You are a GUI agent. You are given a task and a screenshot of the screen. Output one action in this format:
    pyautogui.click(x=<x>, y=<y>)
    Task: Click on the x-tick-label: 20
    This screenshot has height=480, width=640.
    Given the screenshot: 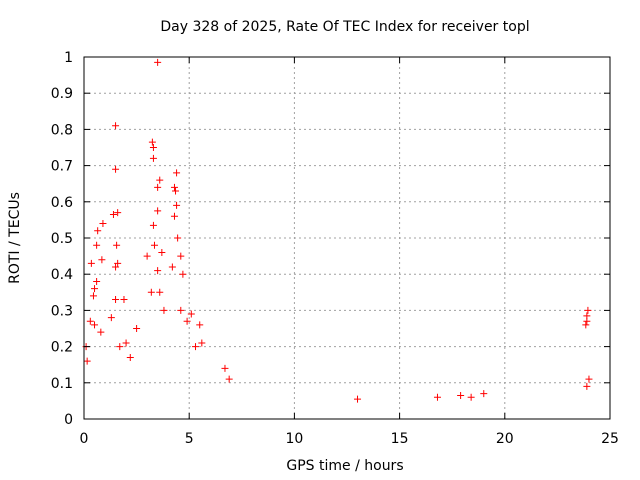 What is the action you would take?
    pyautogui.click(x=505, y=439)
    